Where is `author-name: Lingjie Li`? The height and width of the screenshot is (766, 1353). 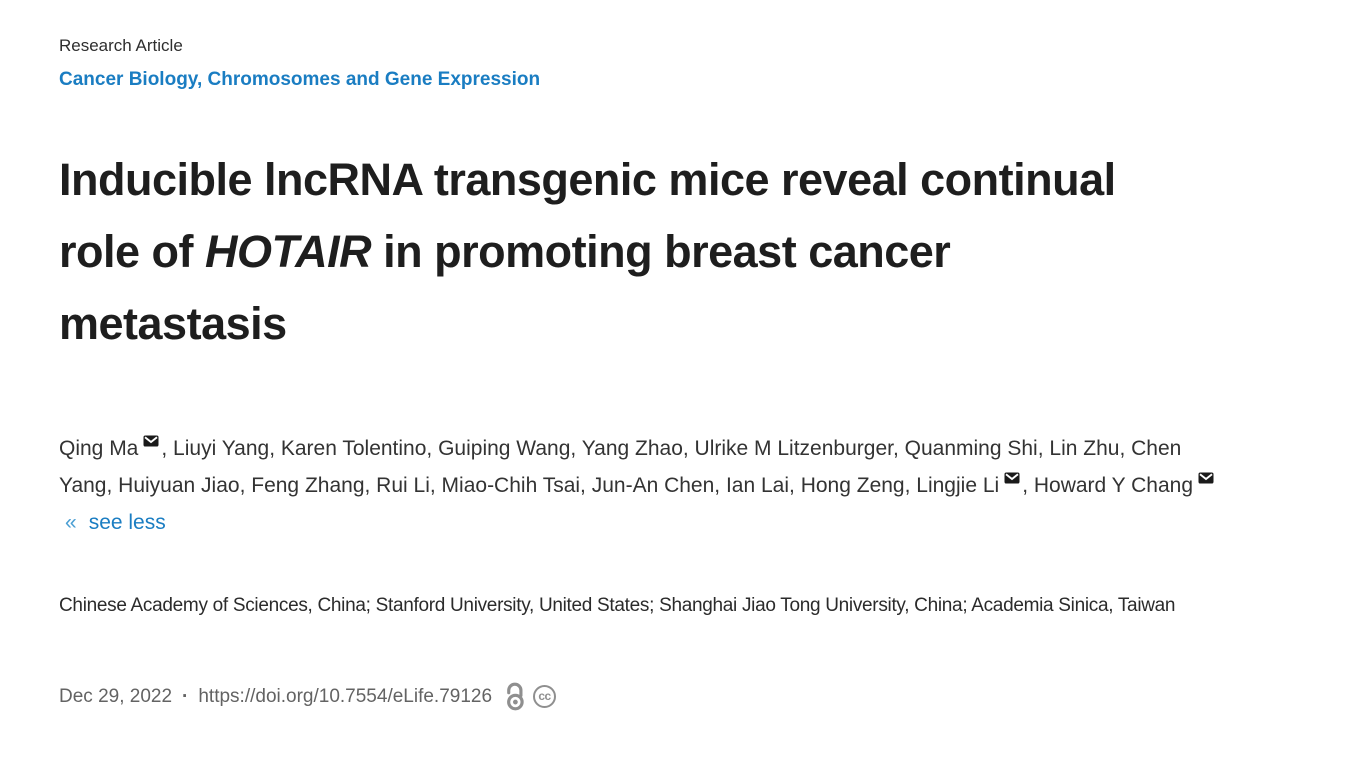 author-name: Lingjie Li is located at coordinates (958, 485).